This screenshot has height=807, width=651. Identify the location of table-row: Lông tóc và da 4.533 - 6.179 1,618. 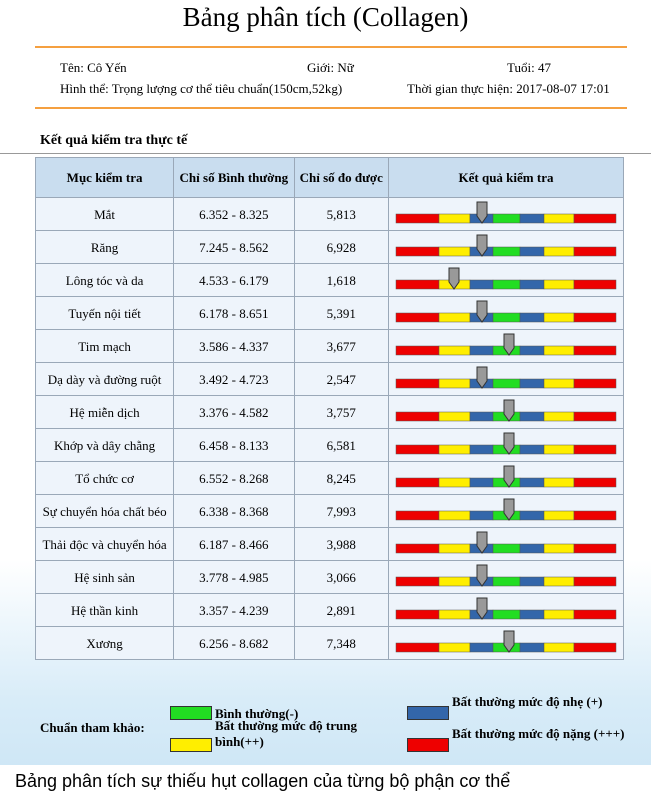
(329, 280).